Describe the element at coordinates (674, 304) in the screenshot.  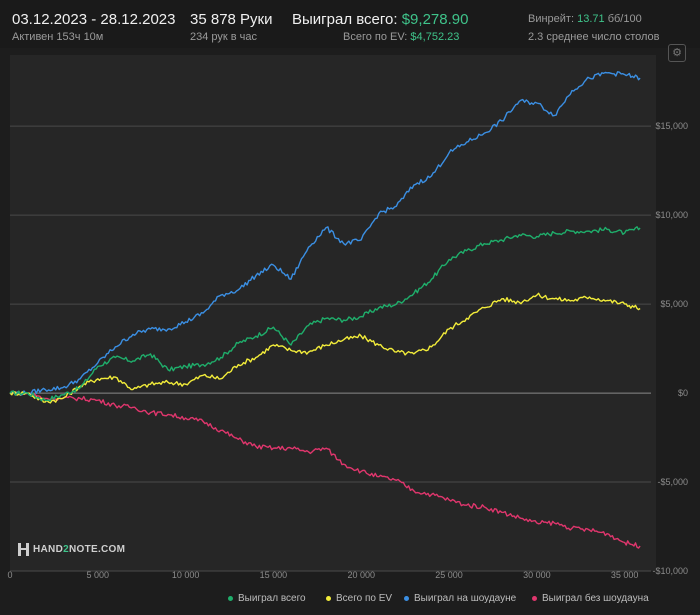
I see `y-tick-label: $5,000` at that location.